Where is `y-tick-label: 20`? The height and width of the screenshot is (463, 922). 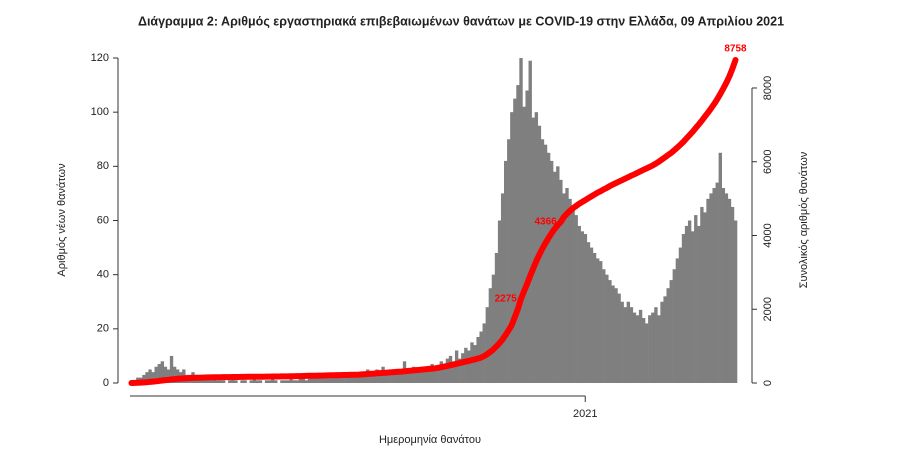 y-tick-label: 20 is located at coordinates (103, 329).